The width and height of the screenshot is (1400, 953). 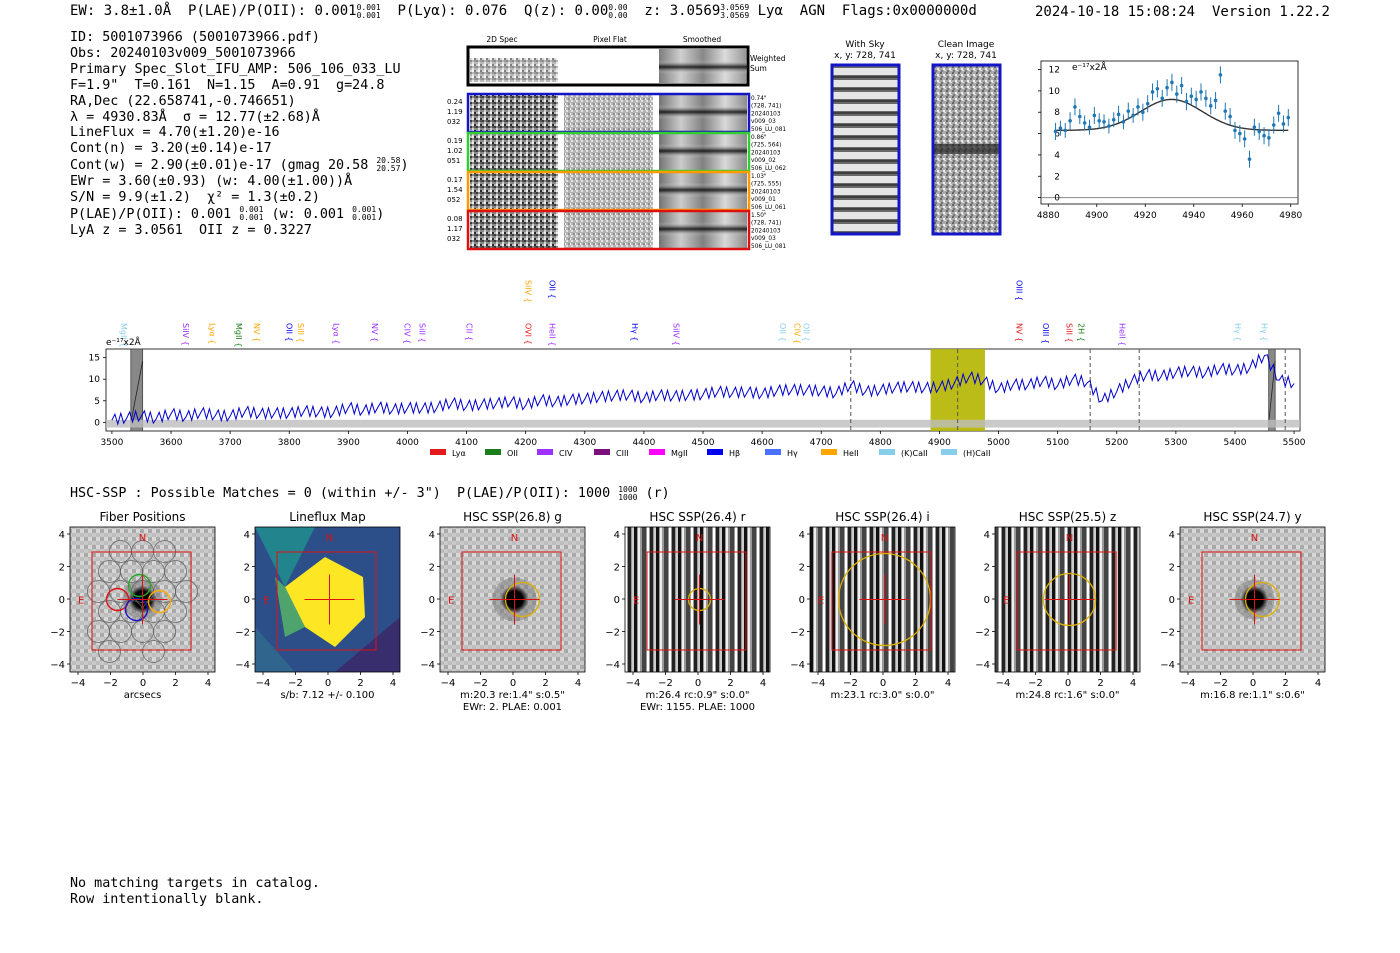 What do you see at coordinates (682, 11) in the screenshot?
I see `header-z: z: 3.0569` at bounding box center [682, 11].